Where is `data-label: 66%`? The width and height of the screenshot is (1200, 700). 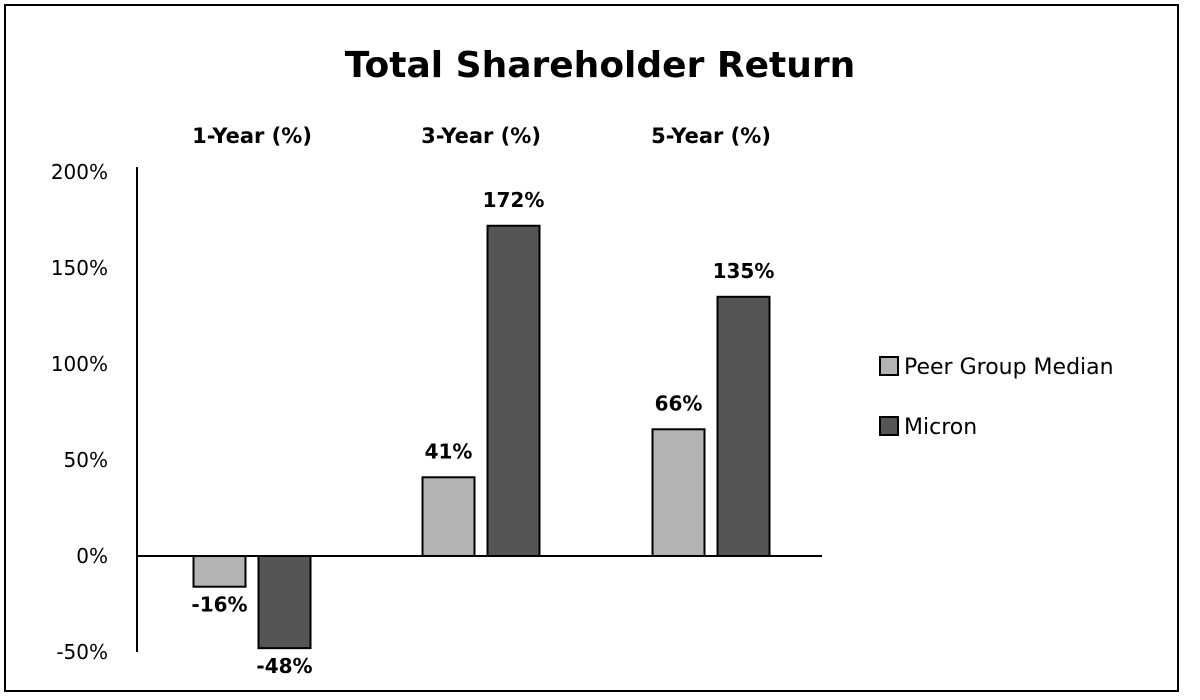 data-label: 66% is located at coordinates (679, 403).